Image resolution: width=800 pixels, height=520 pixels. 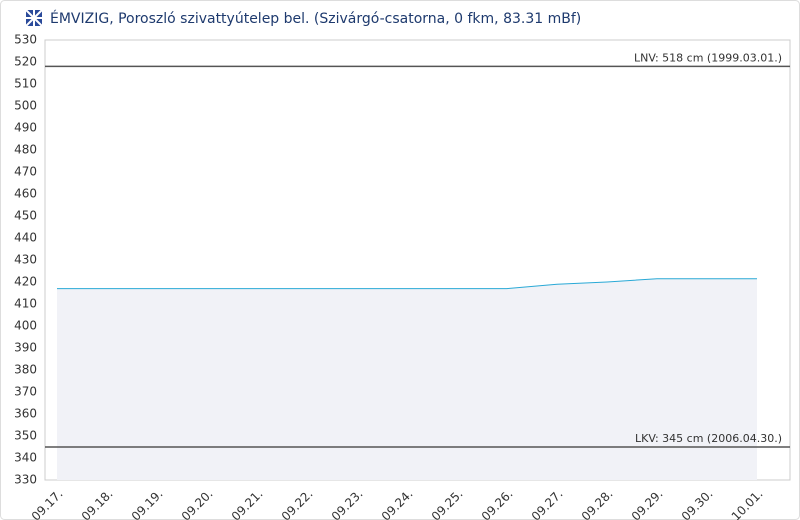 I want to click on logo, so click(x=34, y=18).